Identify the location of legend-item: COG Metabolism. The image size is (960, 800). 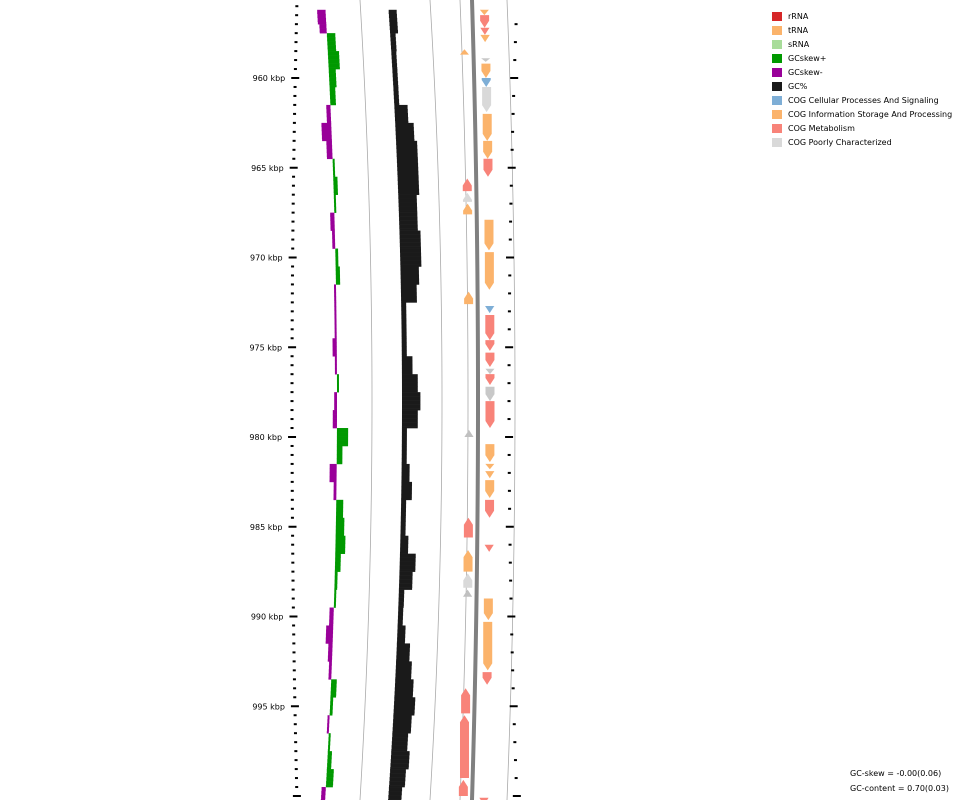
(862, 128).